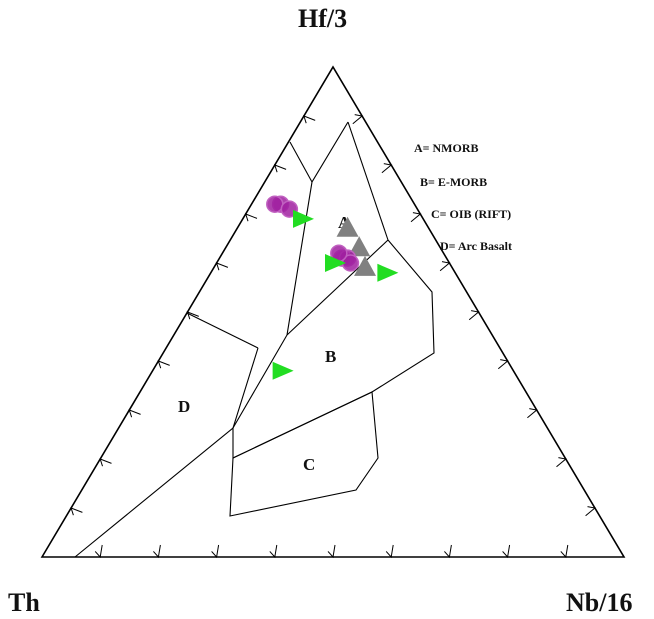 Image resolution: width=654 pixels, height=619 pixels. Describe the element at coordinates (275, 204) in the screenshot. I see `circle-marker` at that location.